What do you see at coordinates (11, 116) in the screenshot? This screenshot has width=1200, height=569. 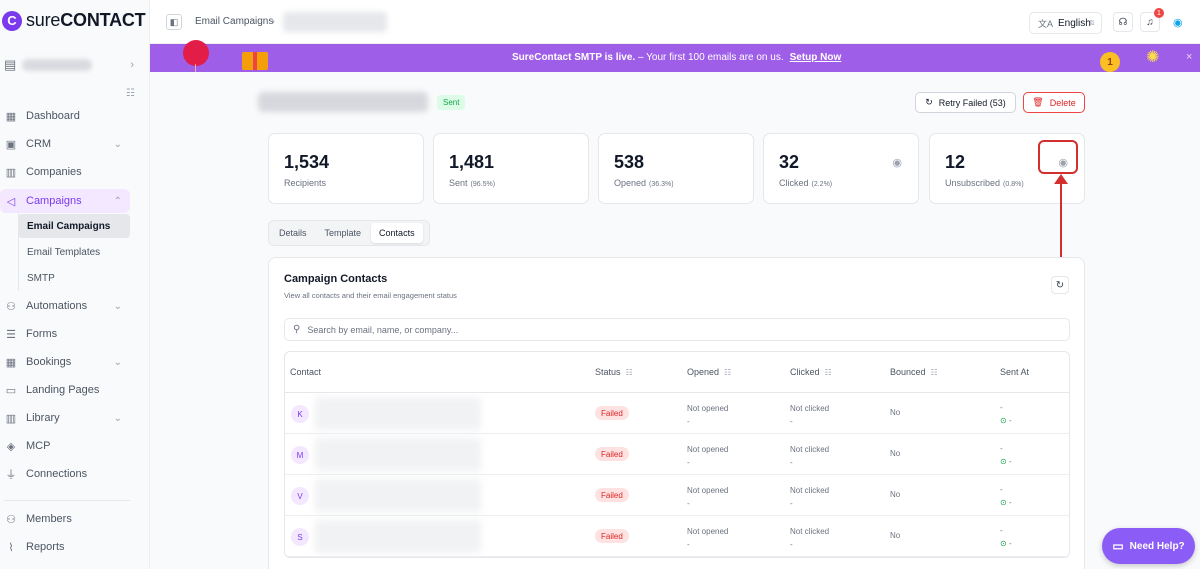 I see `grid-icon: ▦` at bounding box center [11, 116].